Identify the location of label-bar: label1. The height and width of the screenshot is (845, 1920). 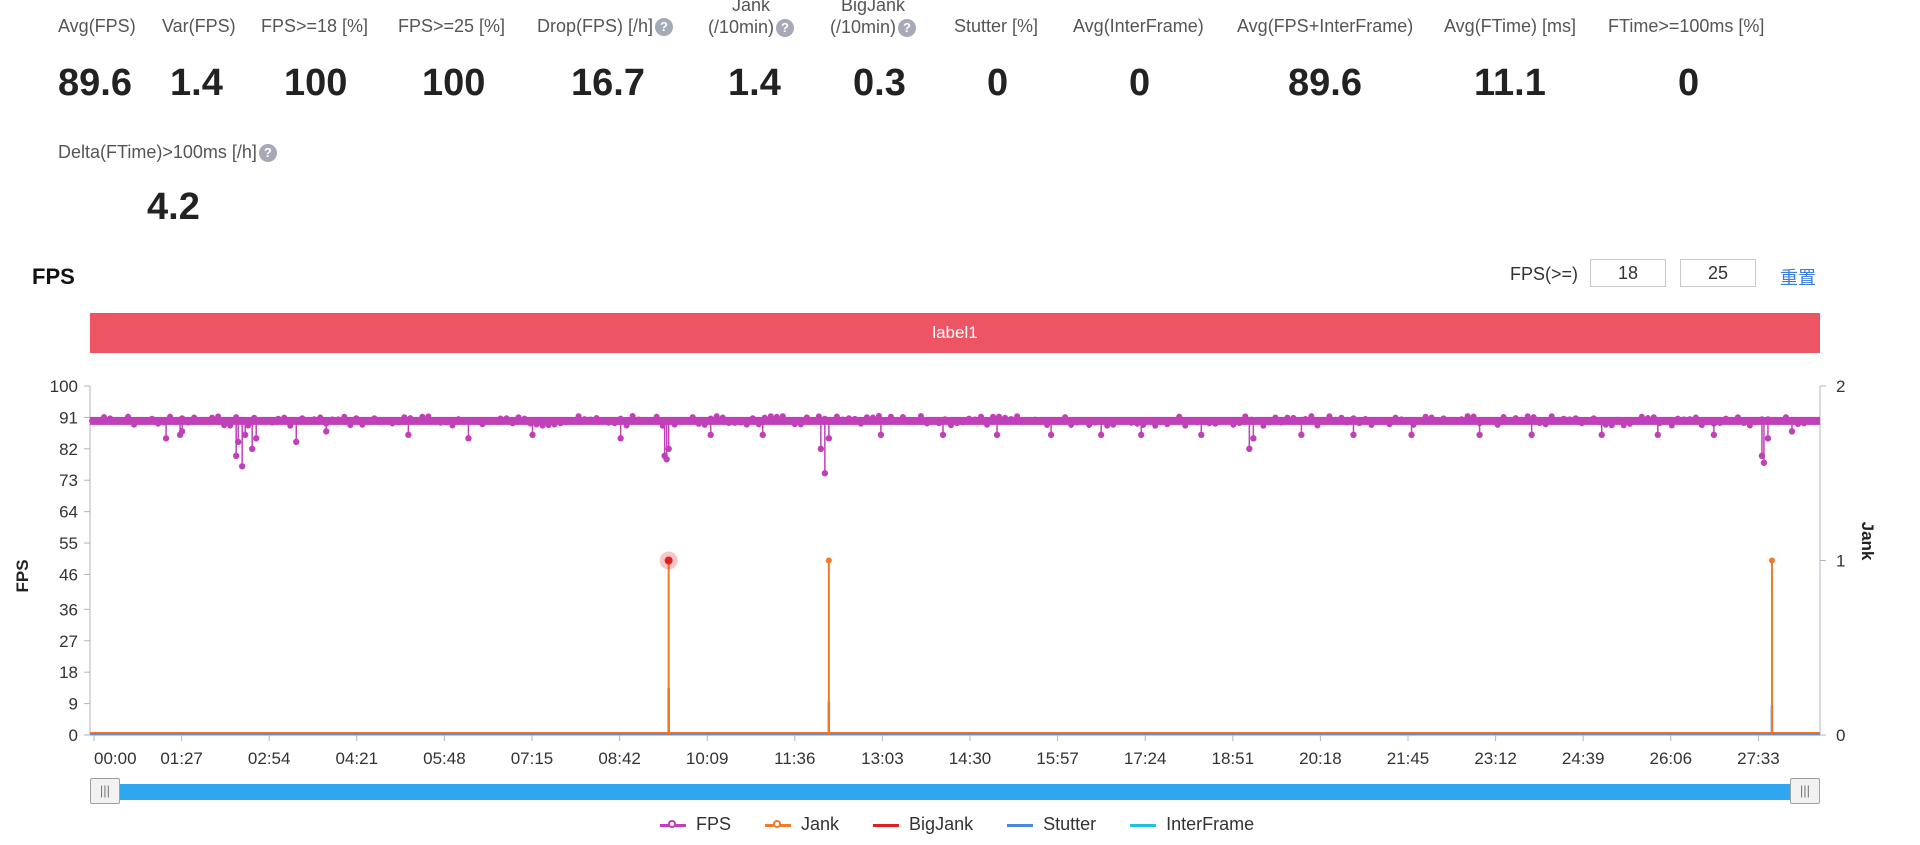
(955, 333).